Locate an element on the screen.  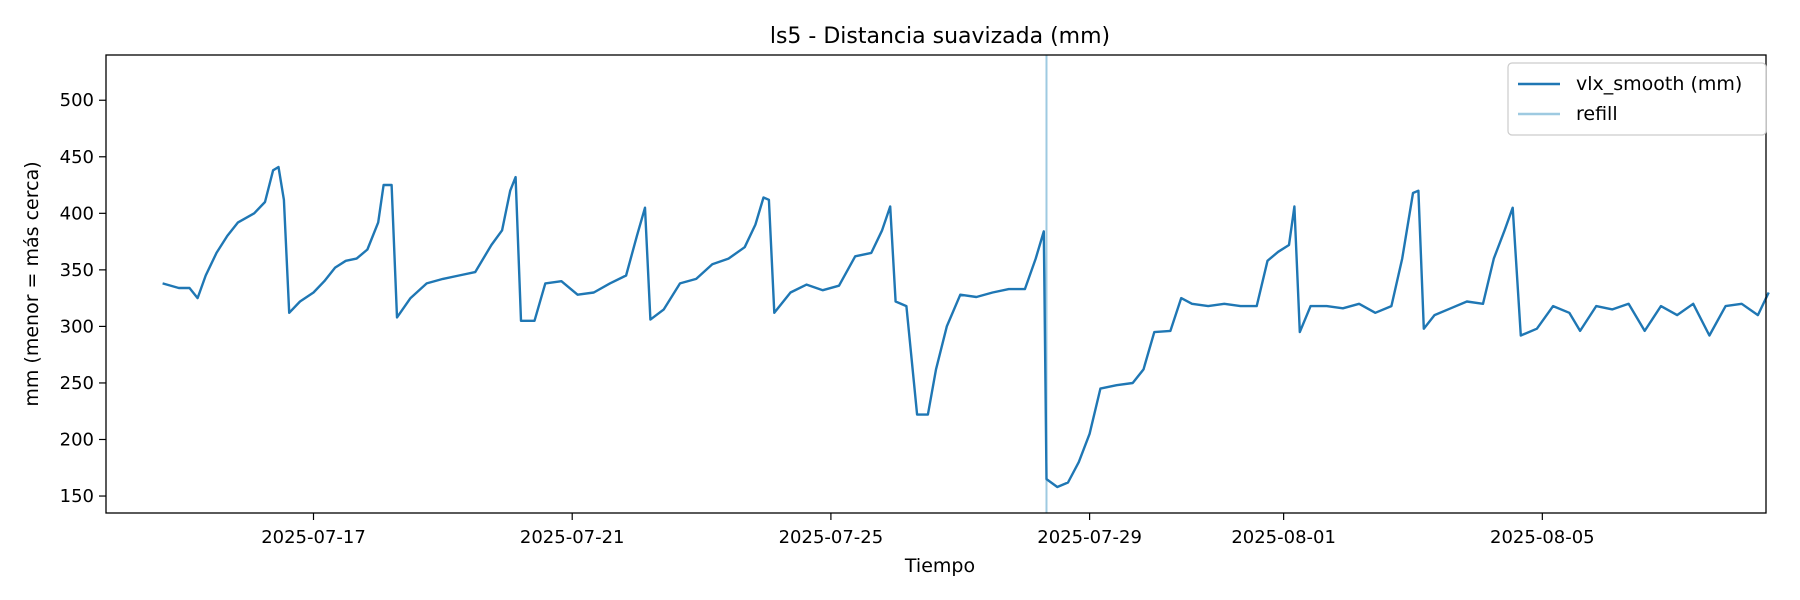
y-tick-label: 250 is located at coordinates (77, 383).